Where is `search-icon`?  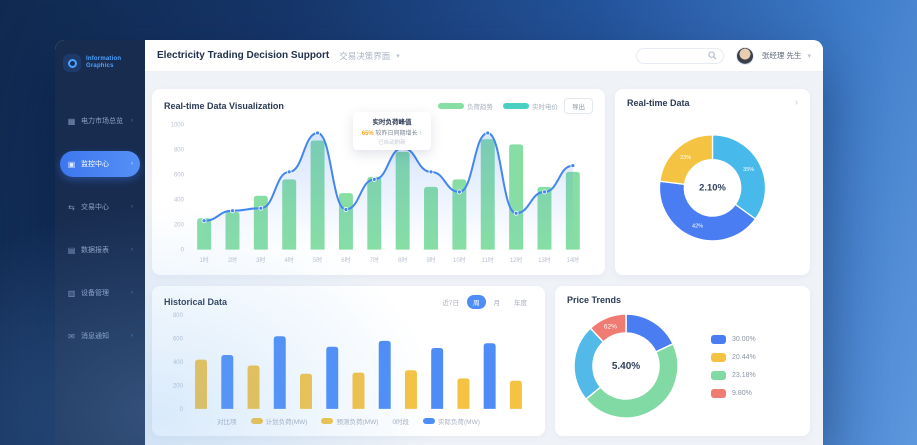 search-icon is located at coordinates (712, 55).